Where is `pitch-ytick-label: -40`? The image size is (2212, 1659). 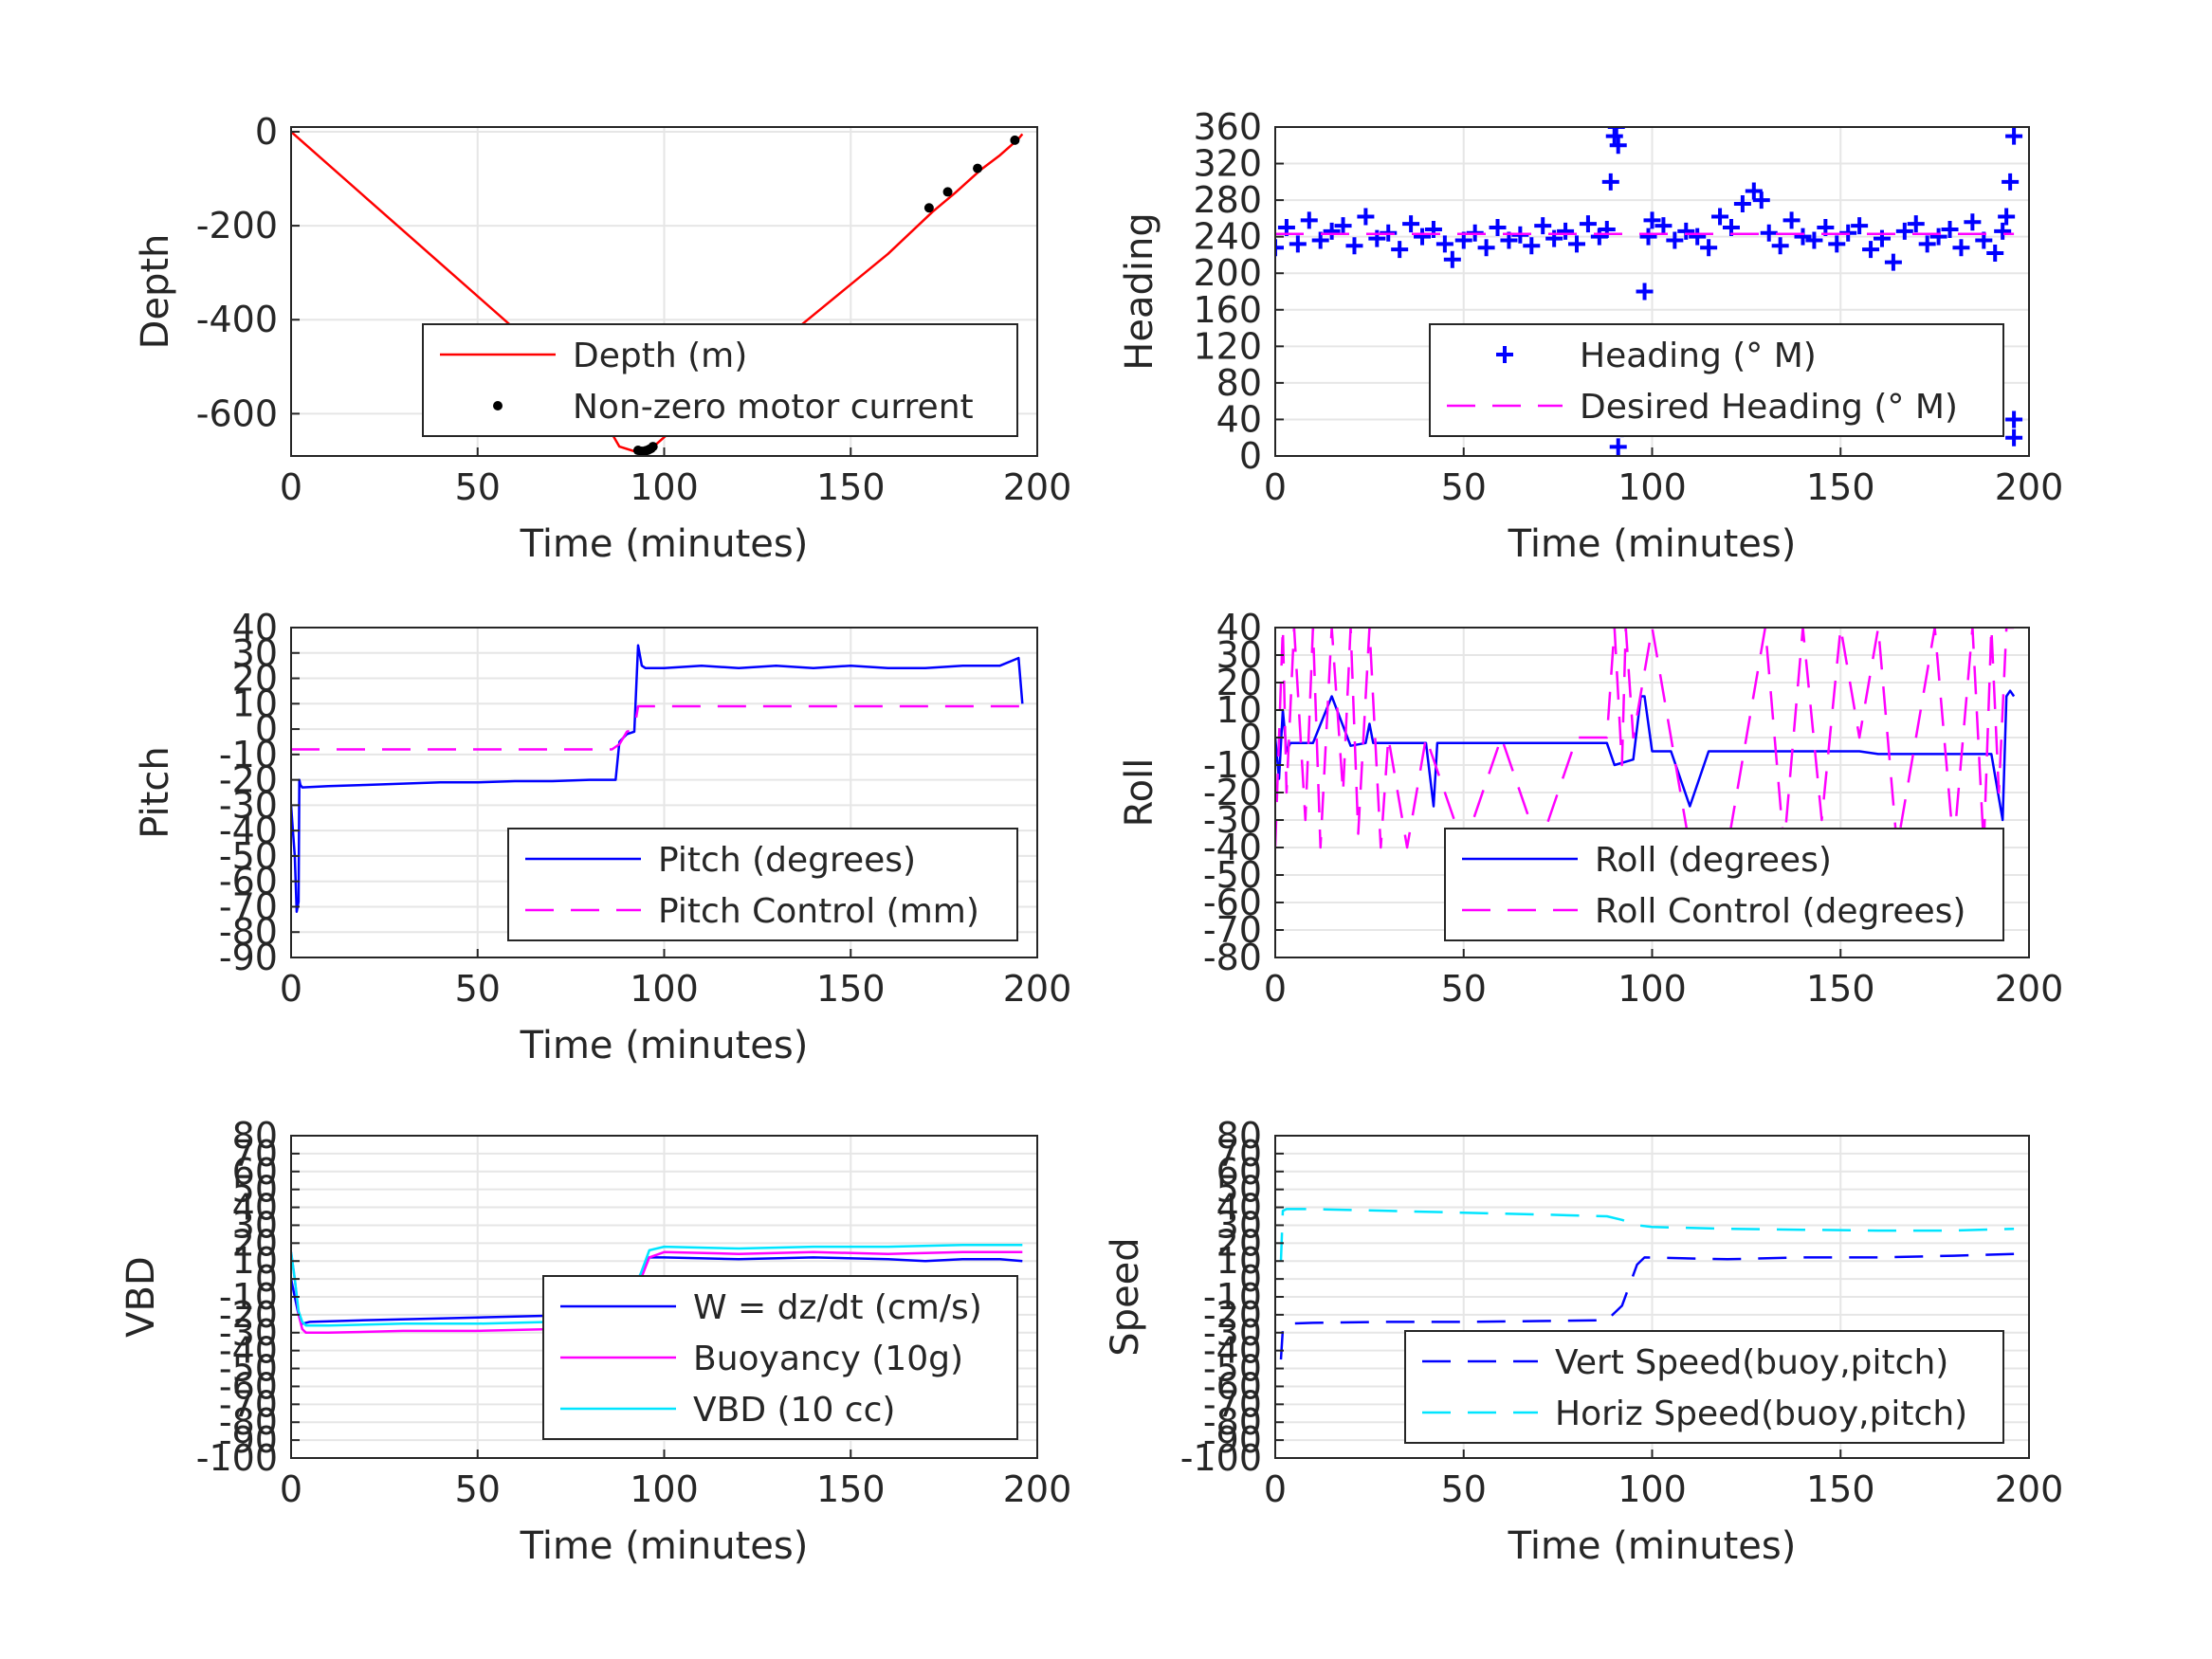
pitch-ytick-label: -40 is located at coordinates (248, 830).